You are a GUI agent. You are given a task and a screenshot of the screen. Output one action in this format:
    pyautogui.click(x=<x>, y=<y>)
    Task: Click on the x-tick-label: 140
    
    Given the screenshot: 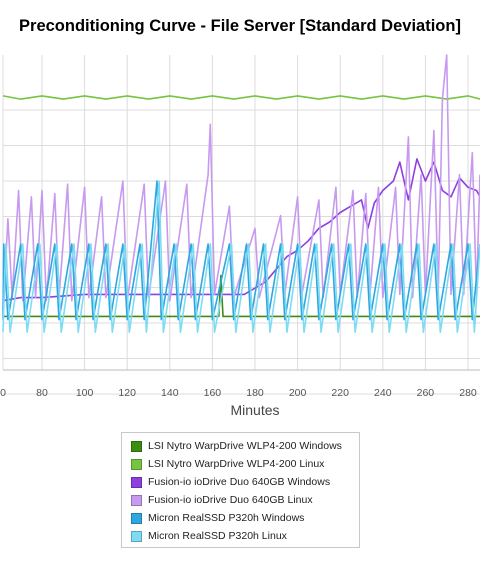 What is the action you would take?
    pyautogui.click(x=170, y=393)
    